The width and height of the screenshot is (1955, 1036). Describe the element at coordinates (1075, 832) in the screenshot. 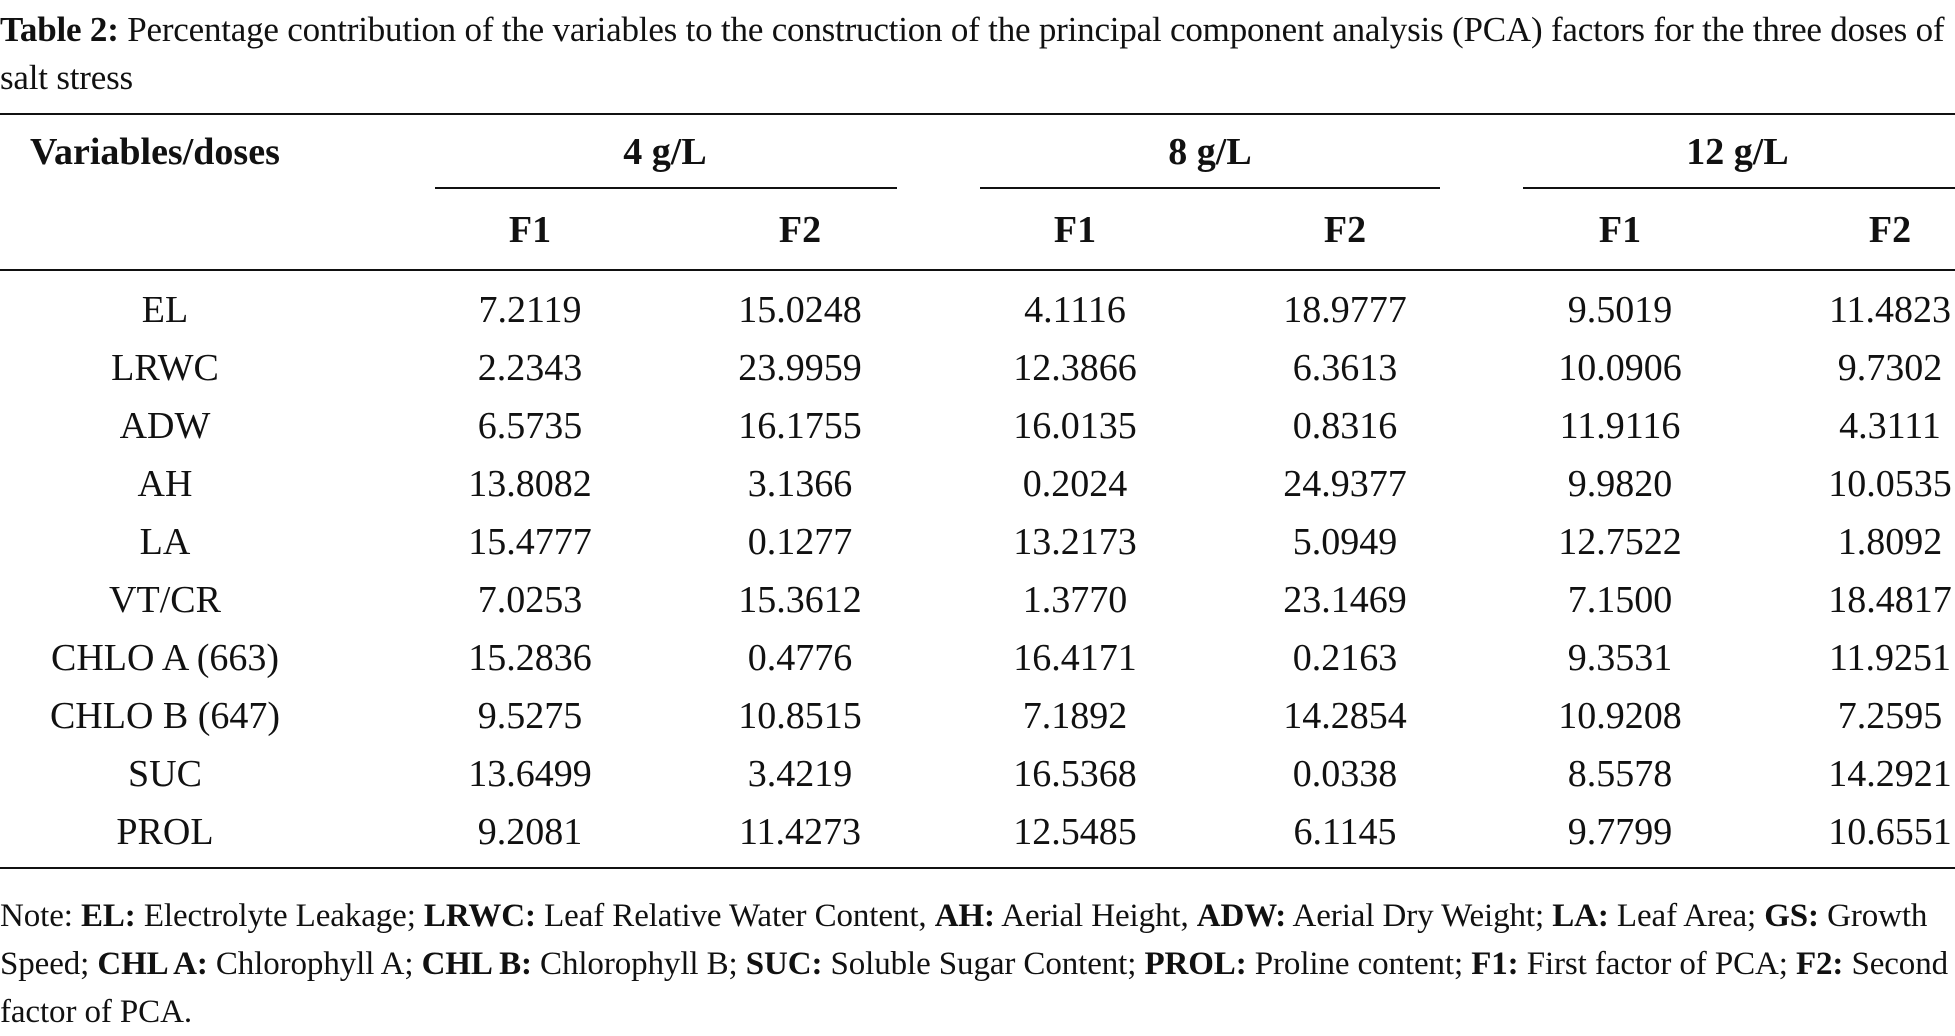

I see `cell-value: 12.5485` at that location.